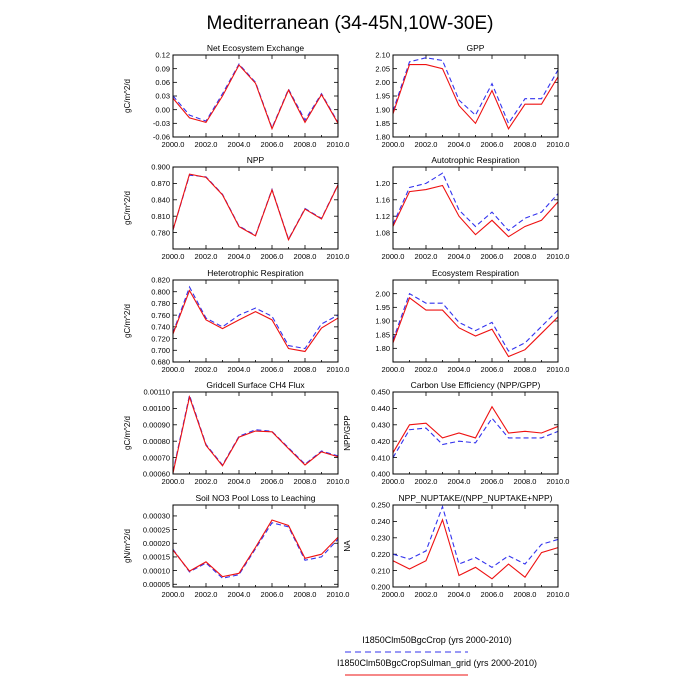  I want to click on y-tick-label: 0.720, so click(160, 338).